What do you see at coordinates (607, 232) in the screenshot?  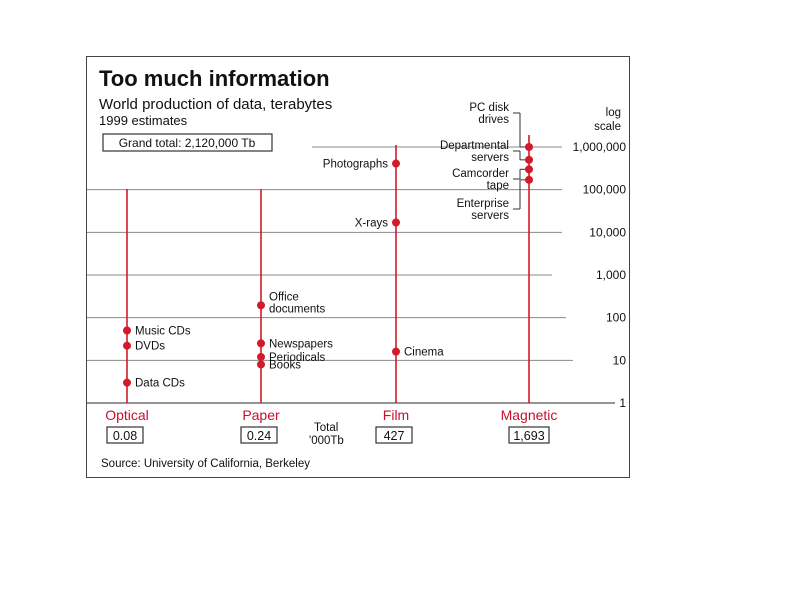 I see `y-tick-label: 10,000` at bounding box center [607, 232].